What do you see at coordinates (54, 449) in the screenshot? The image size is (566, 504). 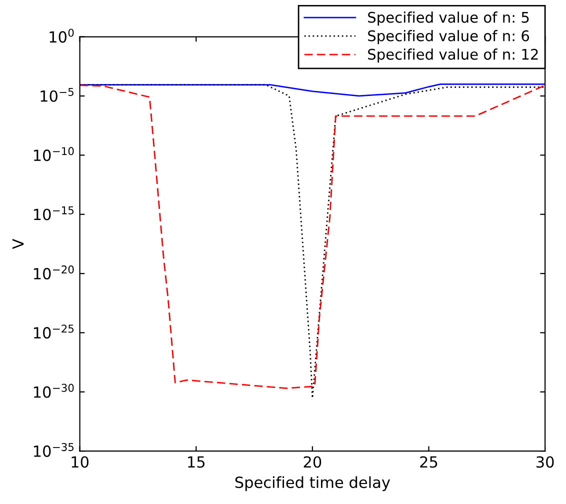 I see `y-tick-label: 10$^{−35}$` at bounding box center [54, 449].